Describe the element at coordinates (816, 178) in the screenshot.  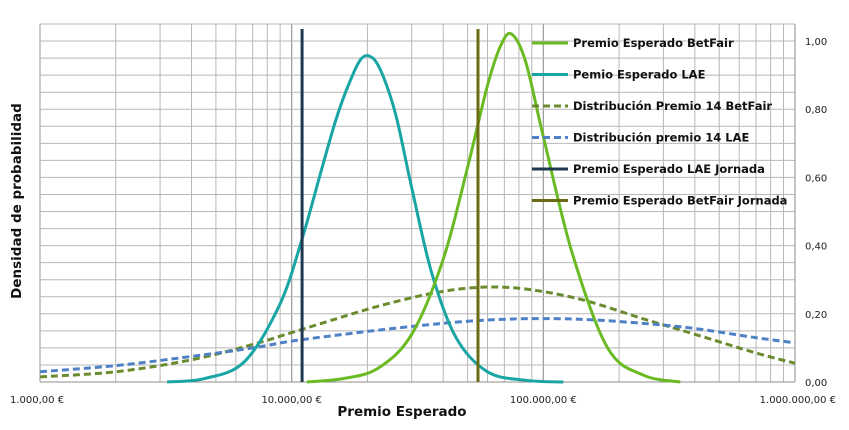
I see `y-tick-label: 0,60` at that location.